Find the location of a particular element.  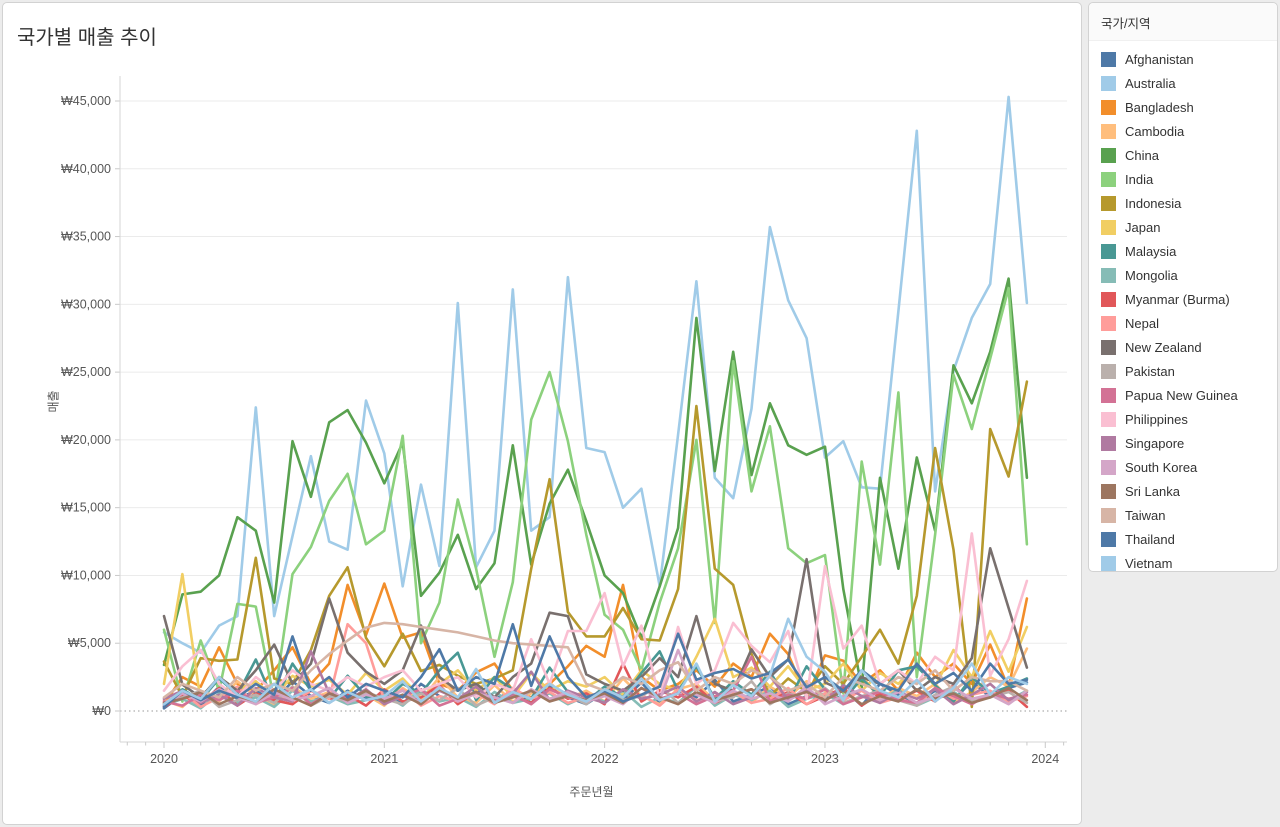

legend-label: Sri Lanka is located at coordinates (1152, 491).